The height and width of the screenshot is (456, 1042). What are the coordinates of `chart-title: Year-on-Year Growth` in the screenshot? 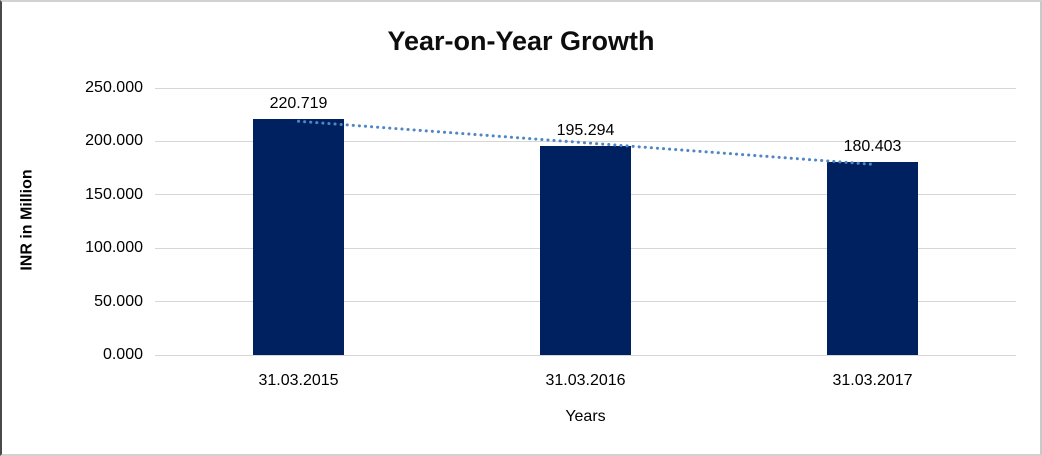 It's located at (521, 41).